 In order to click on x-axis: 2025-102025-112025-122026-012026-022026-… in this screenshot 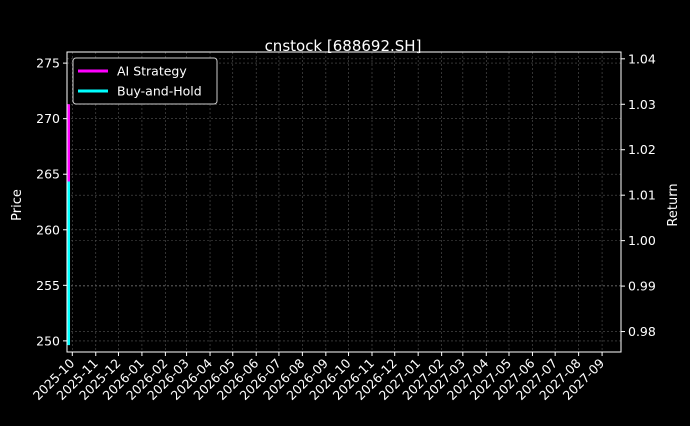, I will do `click(318, 377)`.